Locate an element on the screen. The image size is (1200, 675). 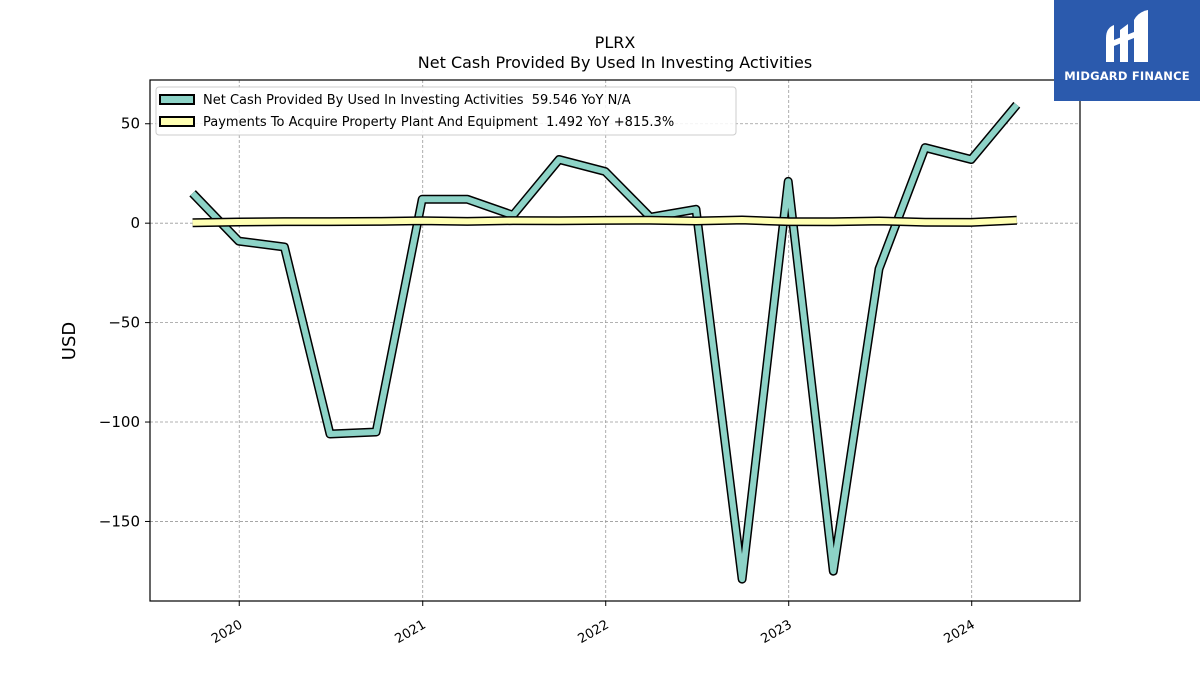
midgard-finance-logo: MIDGARD FINANCE is located at coordinates (1127, 50).